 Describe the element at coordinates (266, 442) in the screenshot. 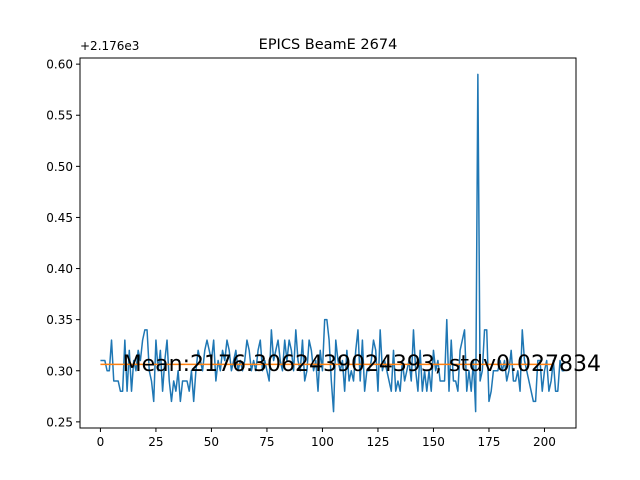

I see `x-tick-label: 75` at that location.